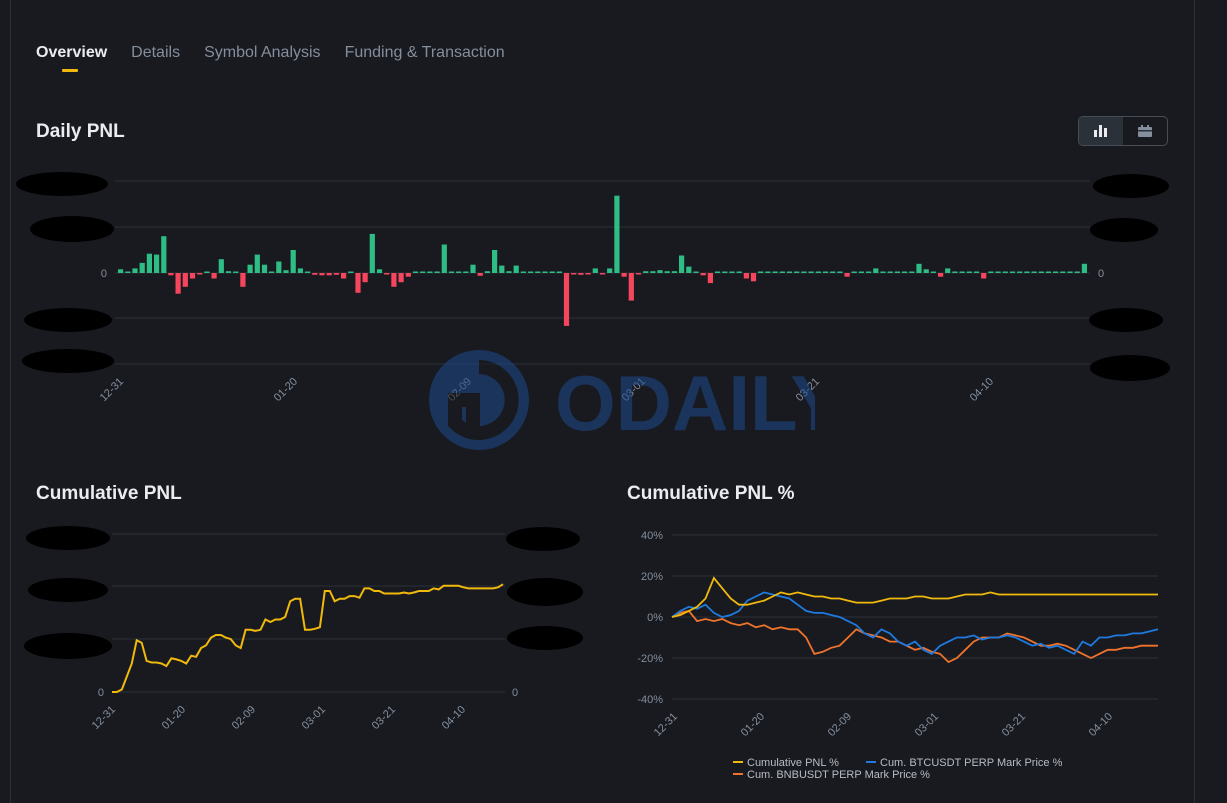  Describe the element at coordinates (914, 597) in the screenshot. I see `cumulative-pnl-pct-line` at that location.